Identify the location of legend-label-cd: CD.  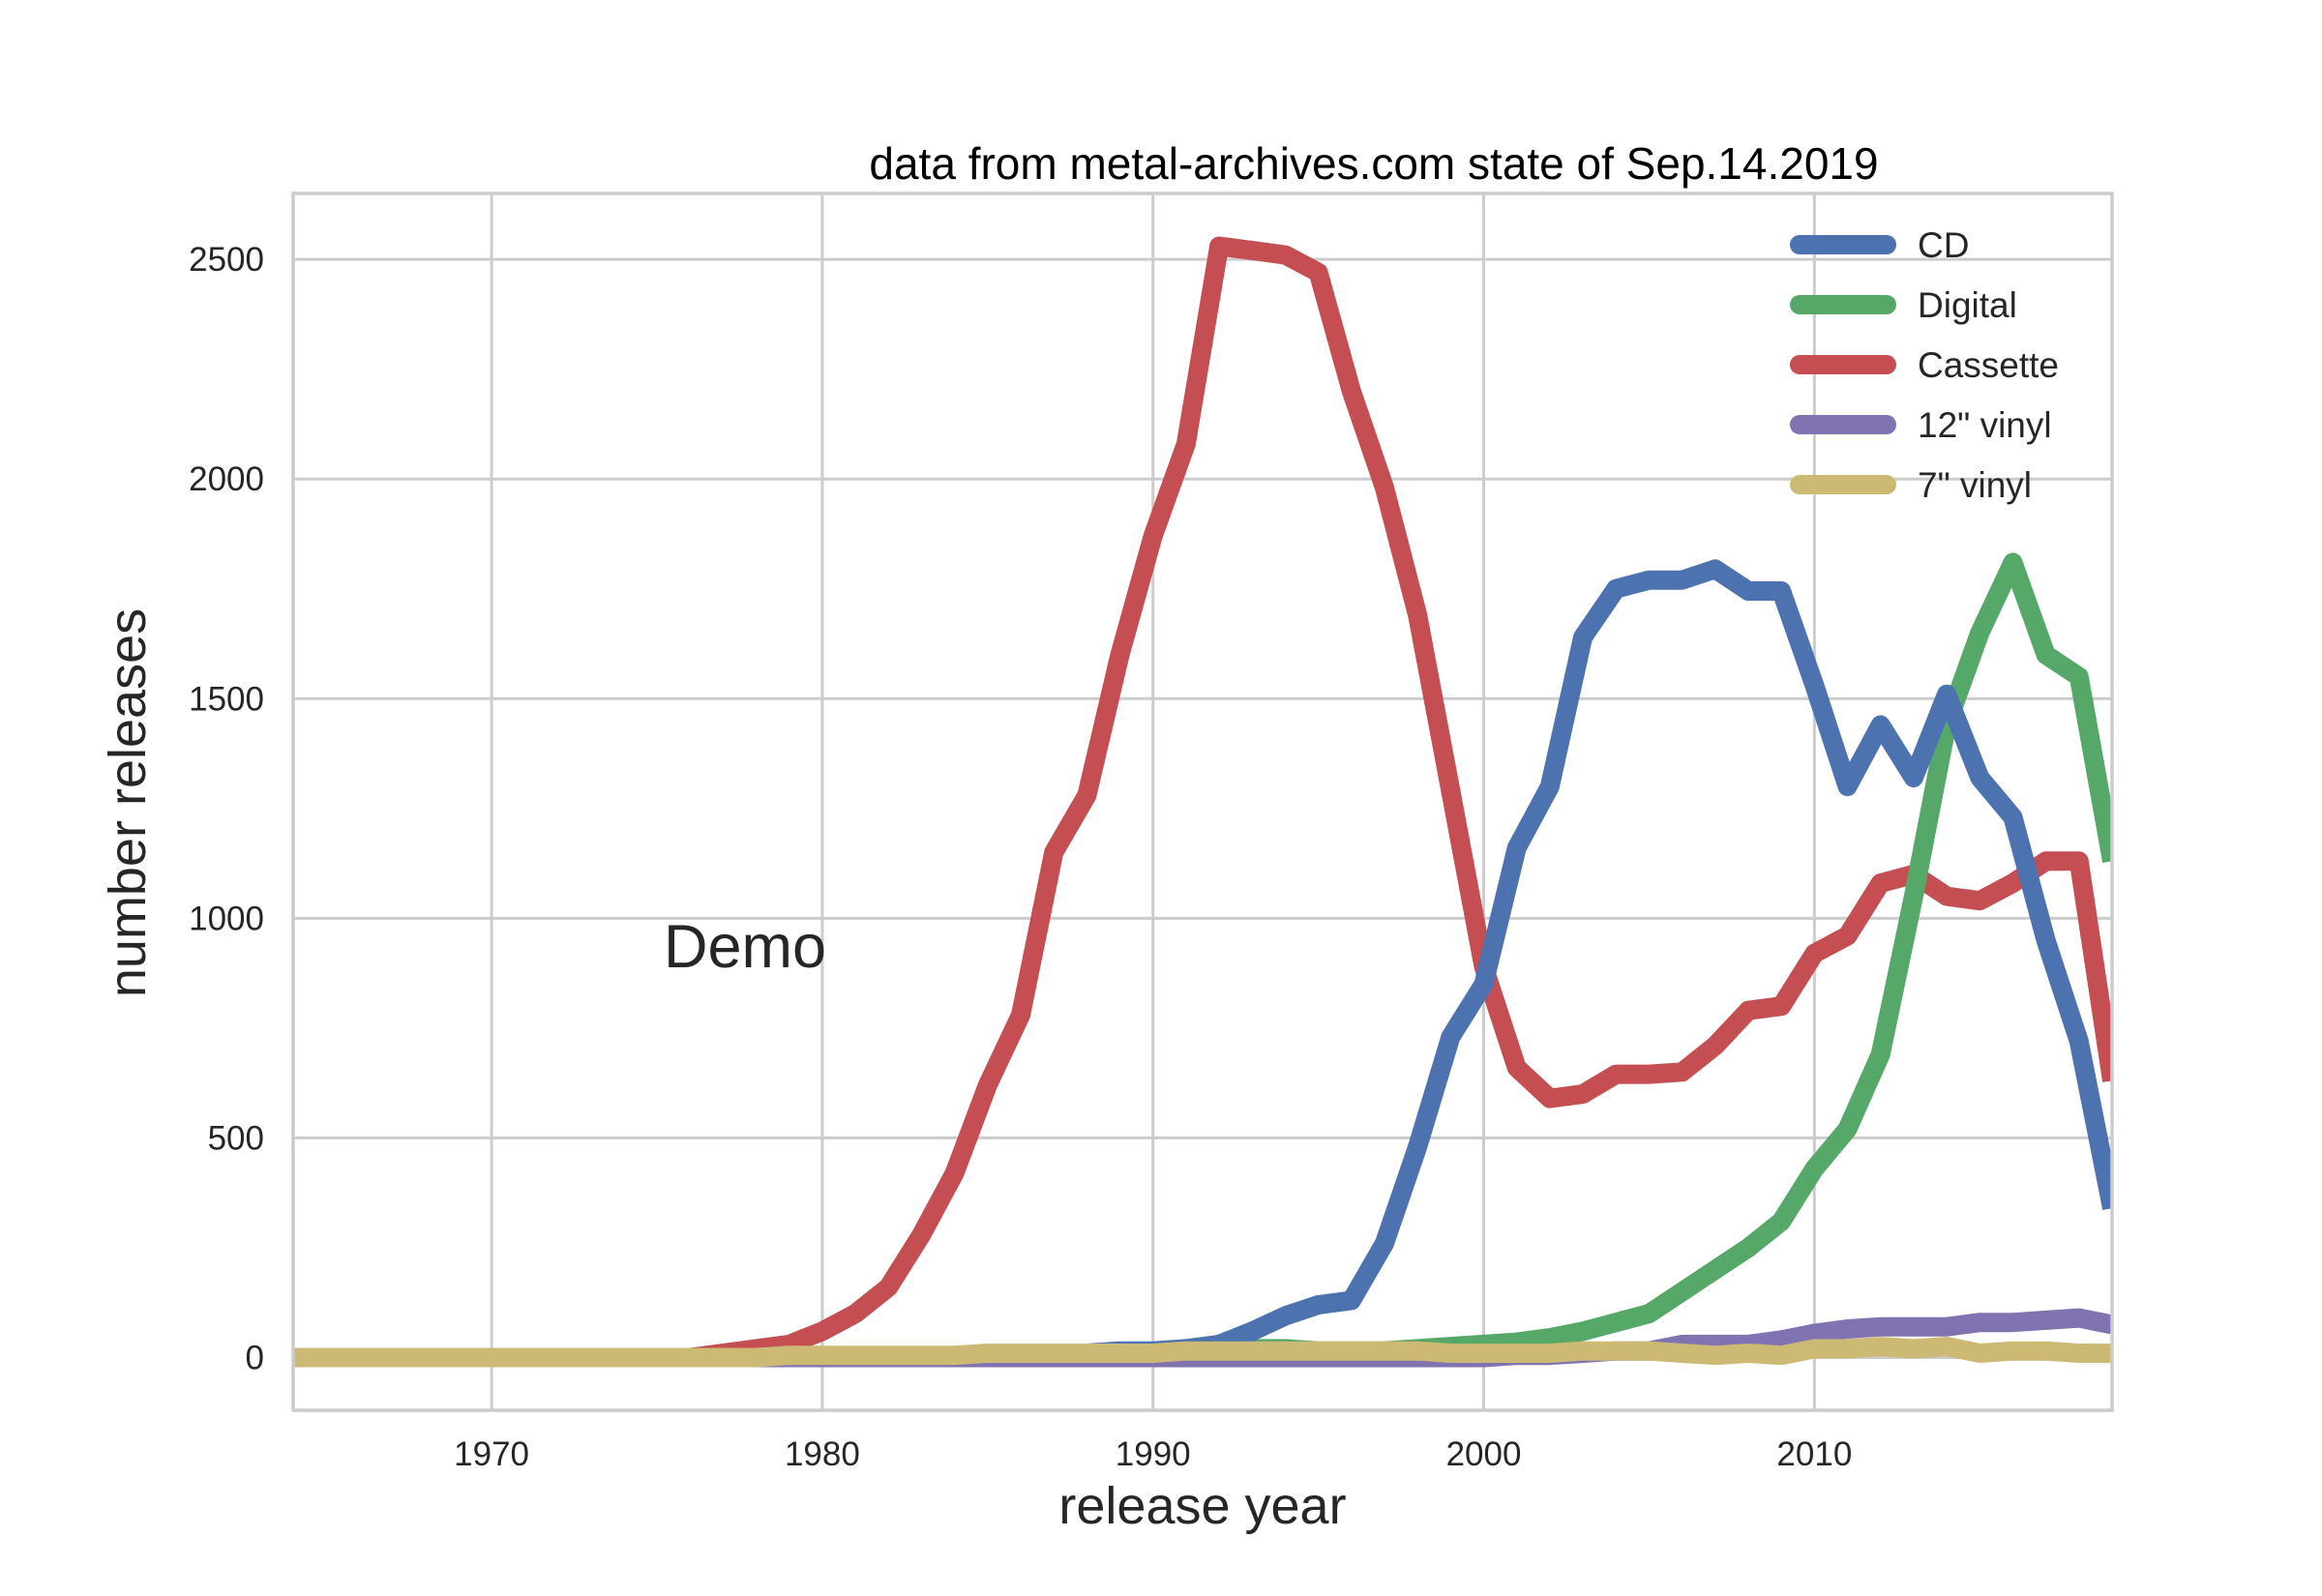
(1943, 245).